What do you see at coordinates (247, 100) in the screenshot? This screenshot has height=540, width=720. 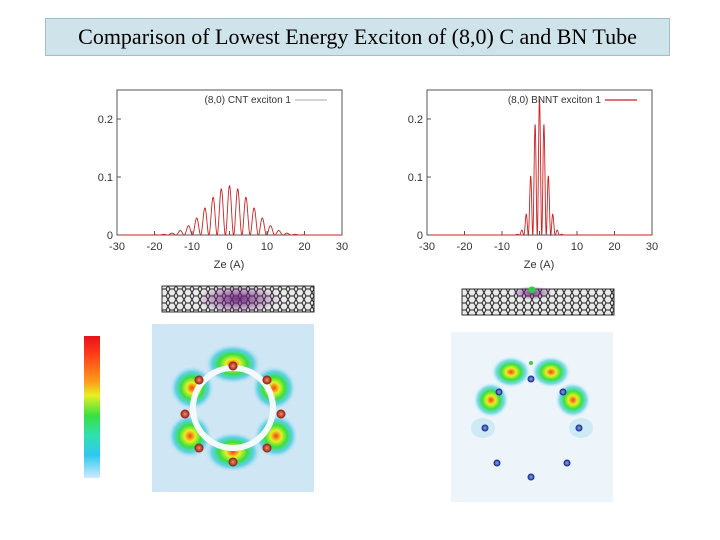 I see `cnt-legend-text: (8,0) CNT exciton 1` at bounding box center [247, 100].